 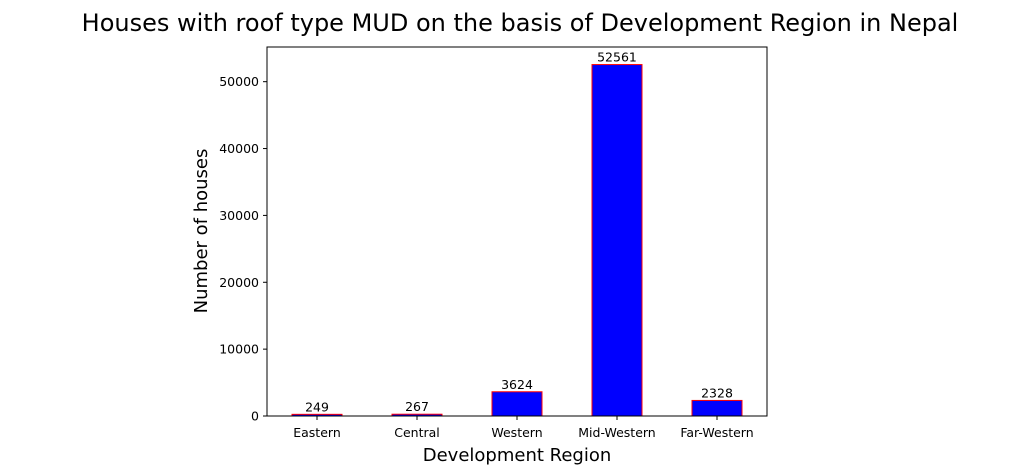 I want to click on y-tick-label: 30000, so click(x=239, y=215).